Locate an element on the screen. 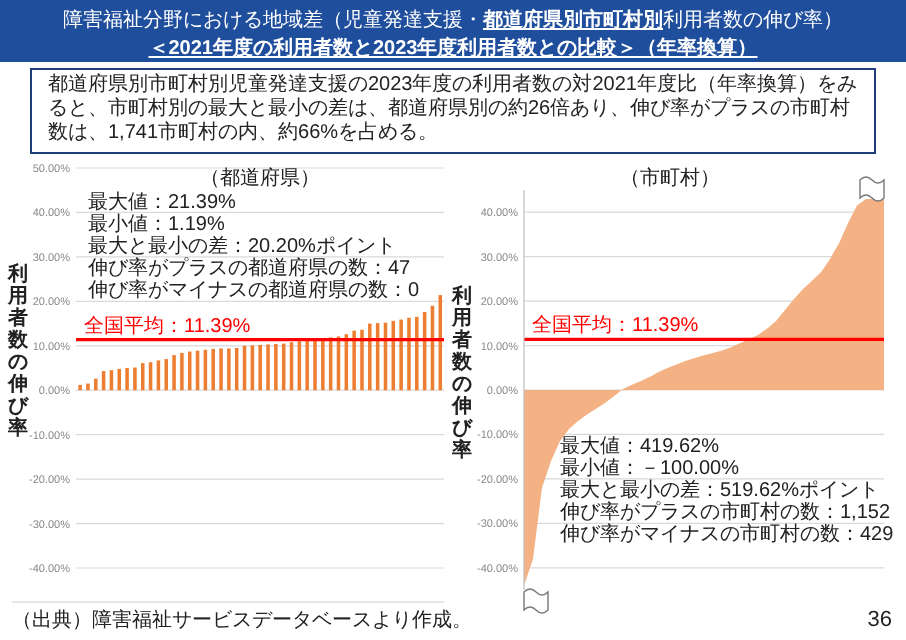 This screenshot has width=906, height=640. annotation: 伸び率がマイナスの都道府県の数：0 is located at coordinates (254, 290).